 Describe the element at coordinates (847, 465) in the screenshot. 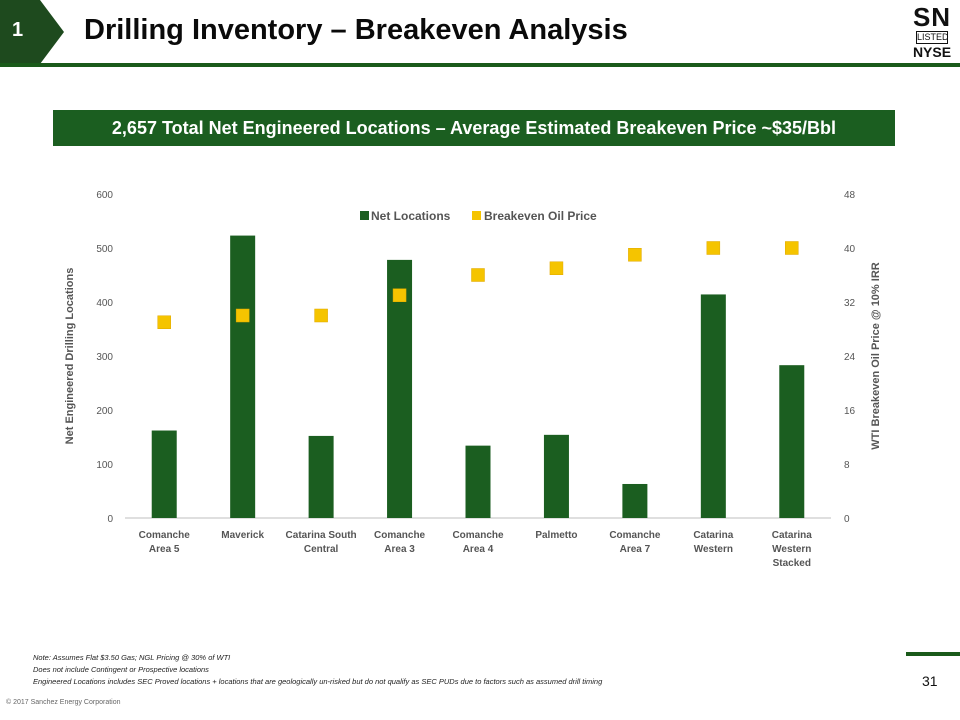

I see `y2-tick-label: 8` at that location.